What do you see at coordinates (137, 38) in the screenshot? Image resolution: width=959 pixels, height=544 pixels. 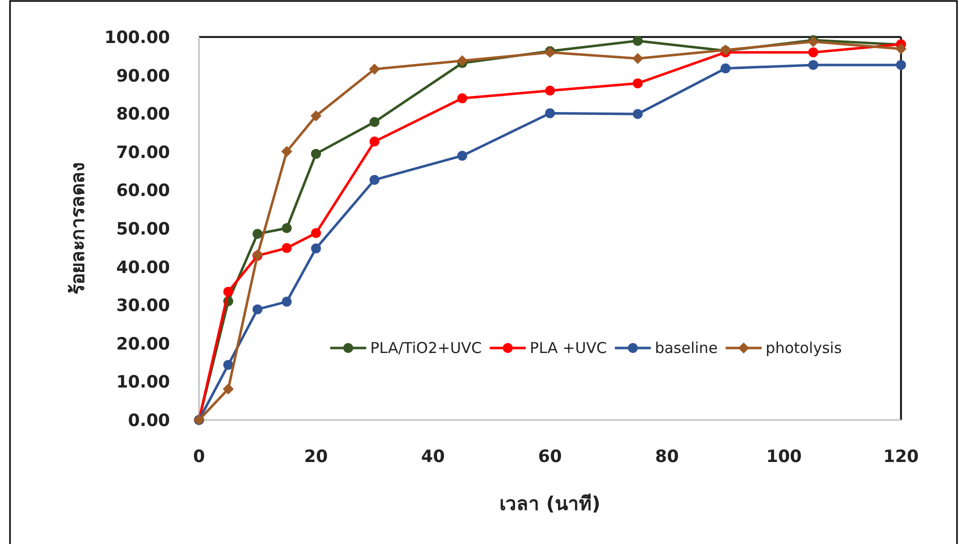 I see `y-tick-label: 100.00` at bounding box center [137, 38].